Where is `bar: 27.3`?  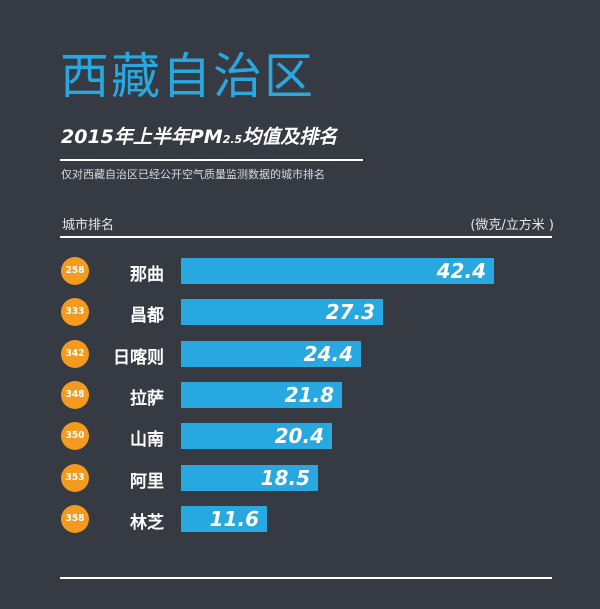
bar: 27.3 is located at coordinates (282, 312).